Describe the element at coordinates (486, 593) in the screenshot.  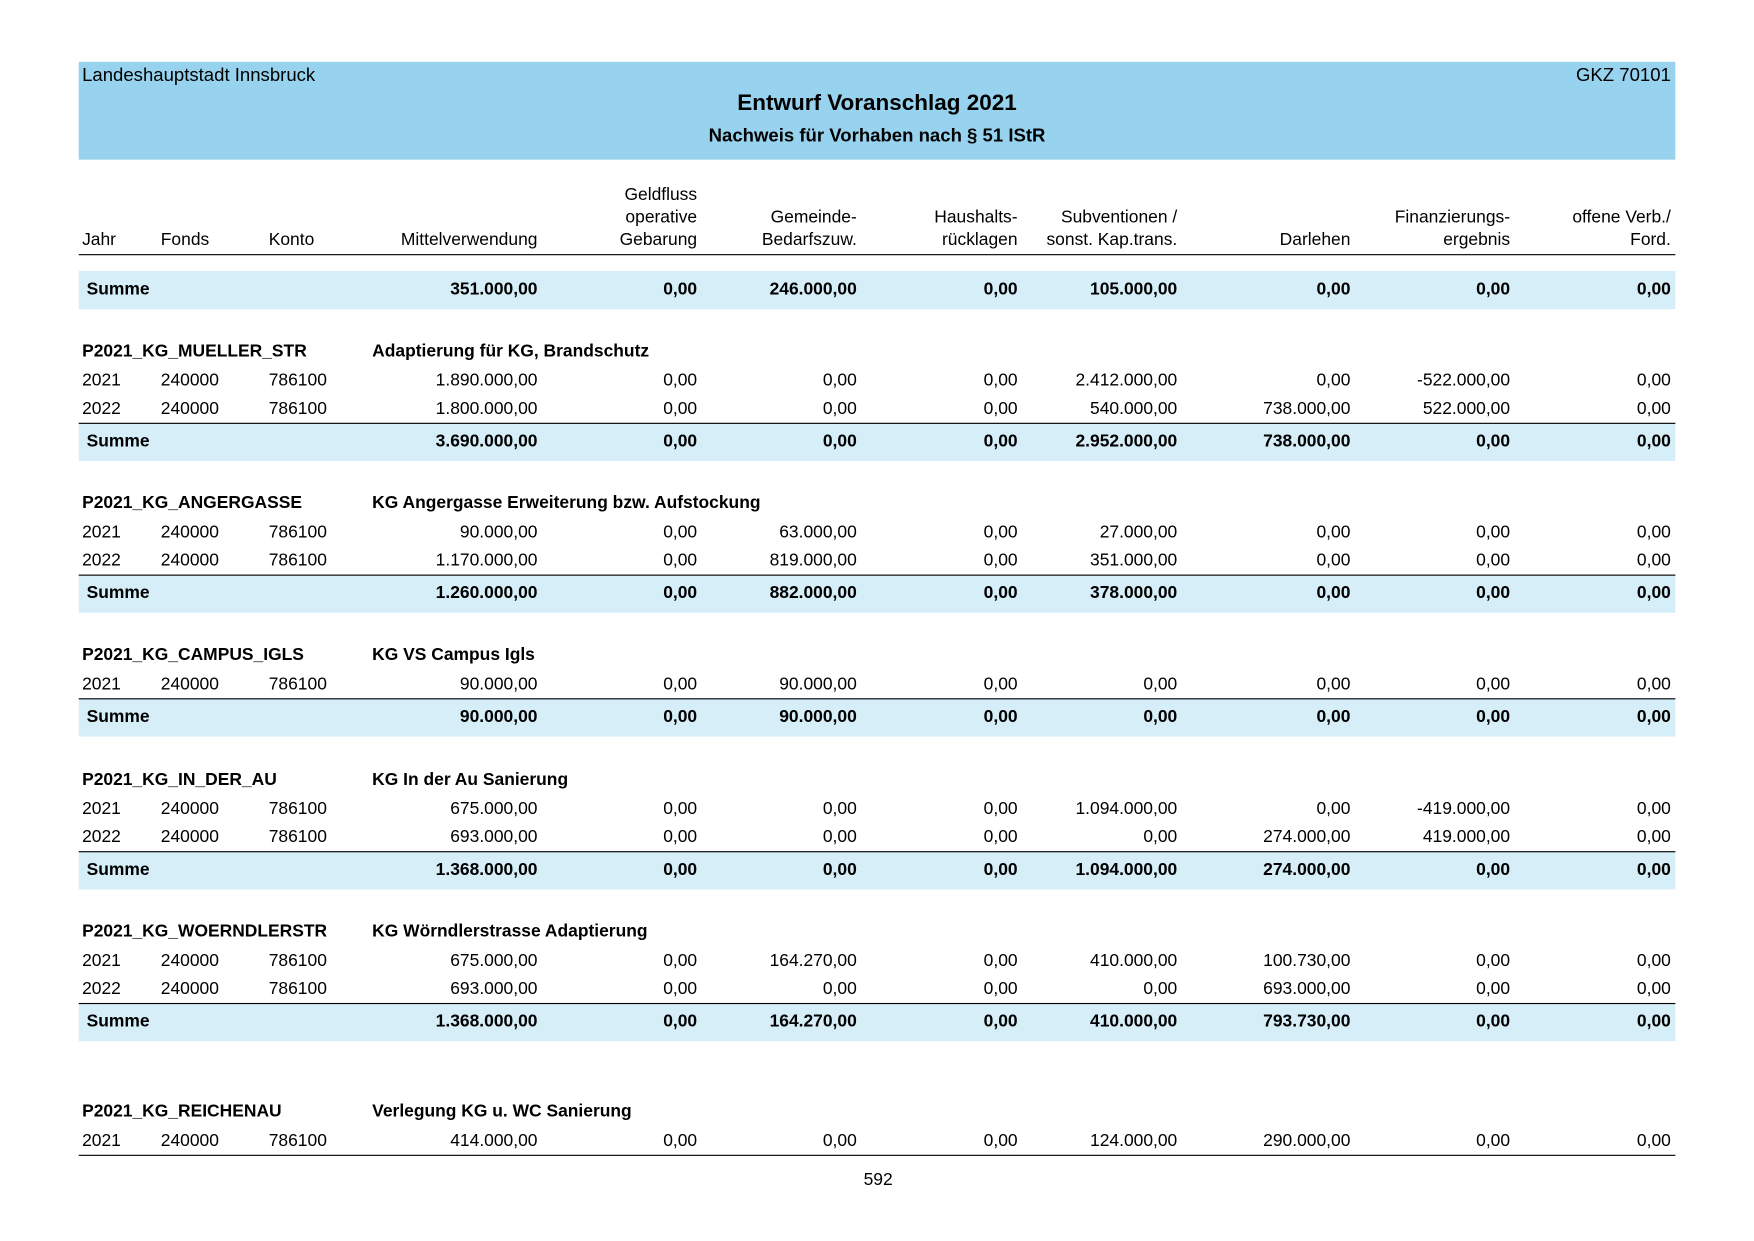
I see `sum-value: 1.260.000,00` at that location.